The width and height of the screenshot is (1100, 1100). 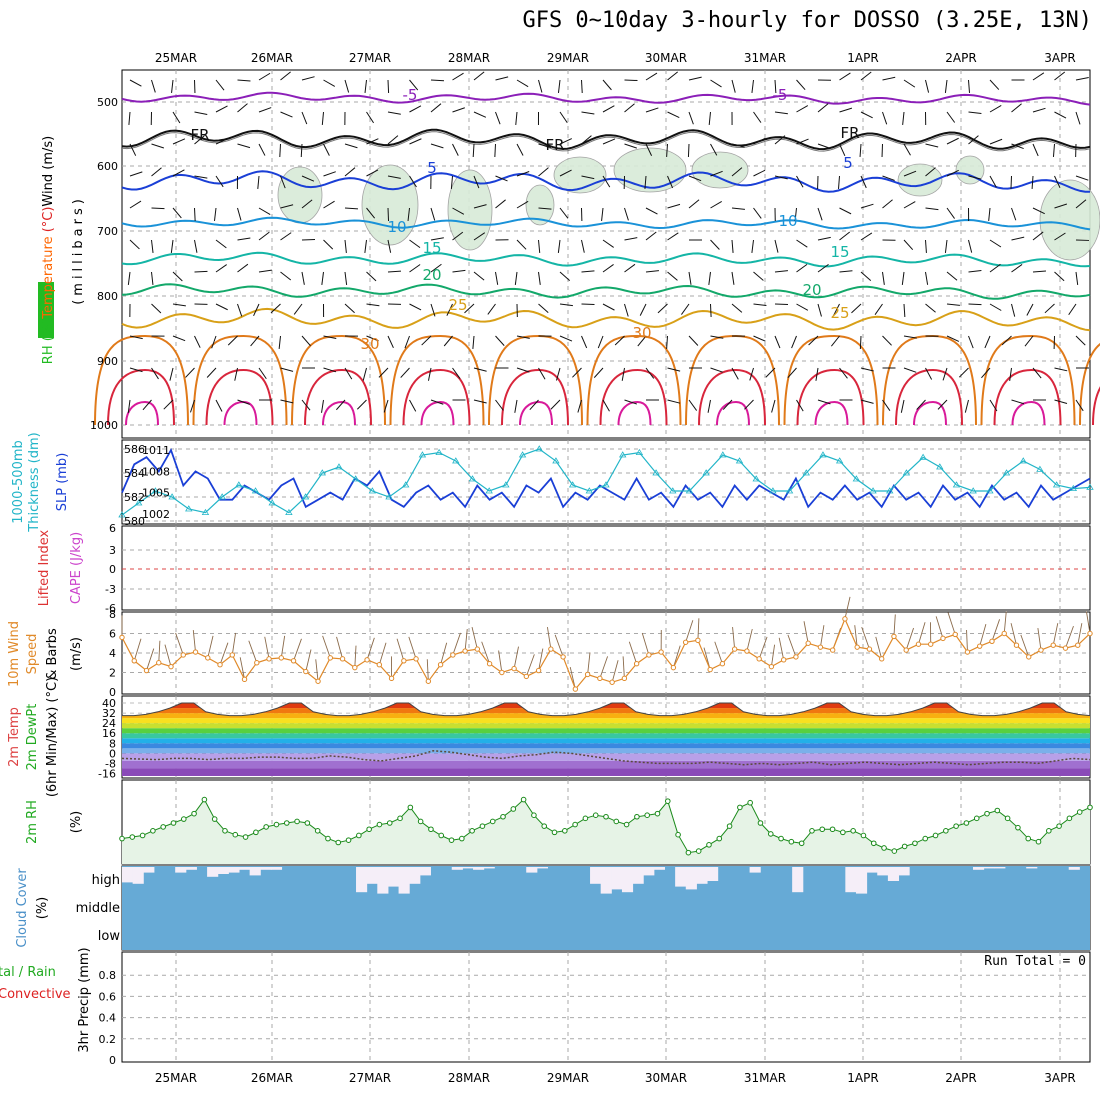 I want to click on x-tick-top-1: 26MAR, so click(x=272, y=58).